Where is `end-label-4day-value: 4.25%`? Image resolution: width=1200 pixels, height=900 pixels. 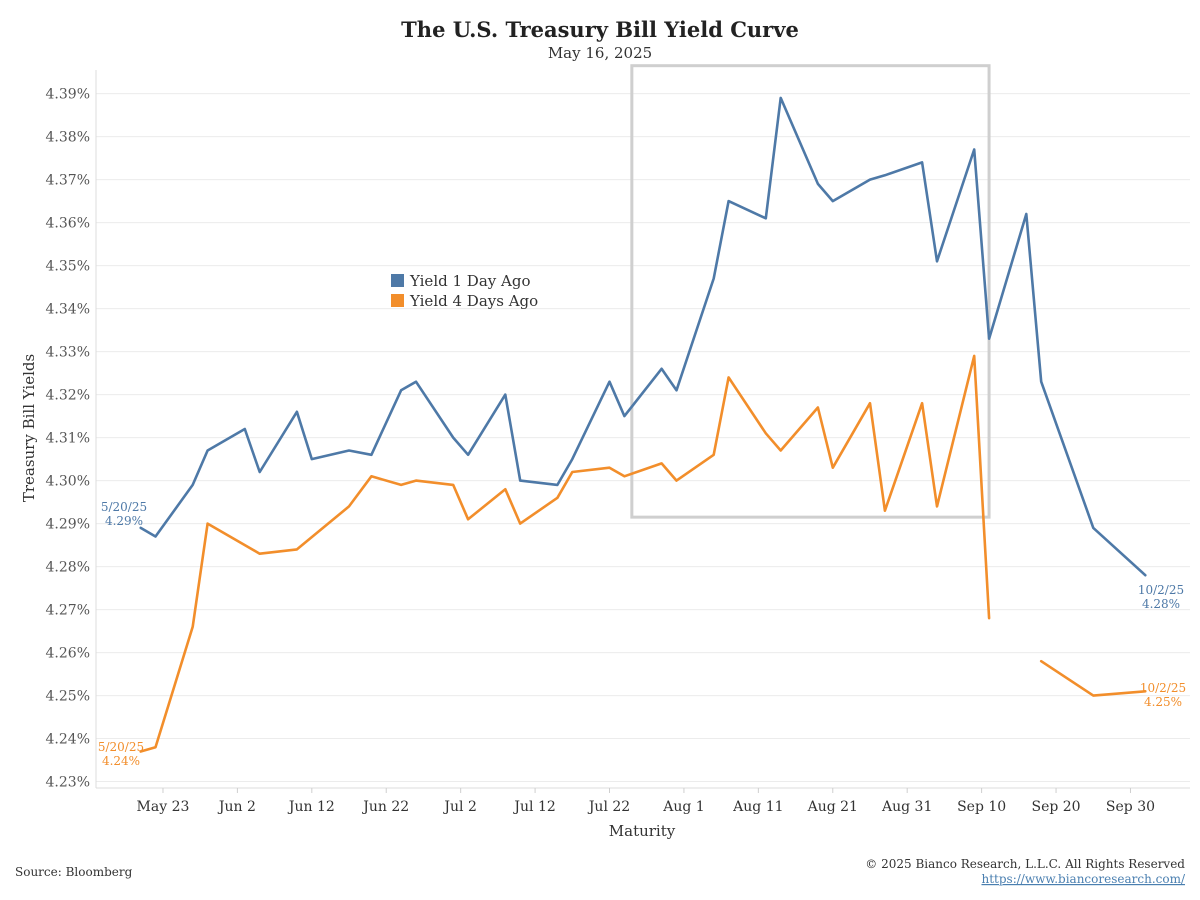
end-label-4day-value: 4.25% is located at coordinates (1163, 702).